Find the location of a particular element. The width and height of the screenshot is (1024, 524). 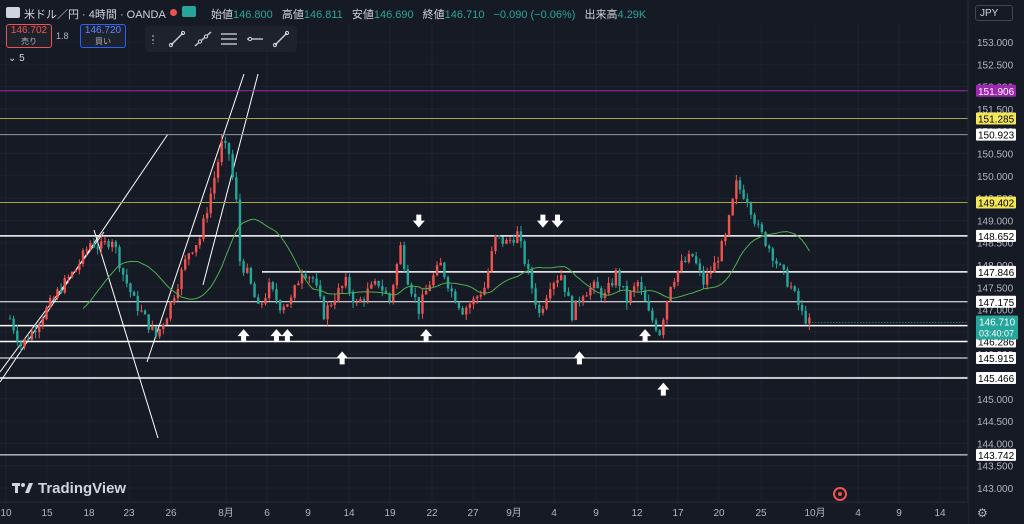

time-tick-label: 19 is located at coordinates (390, 513).